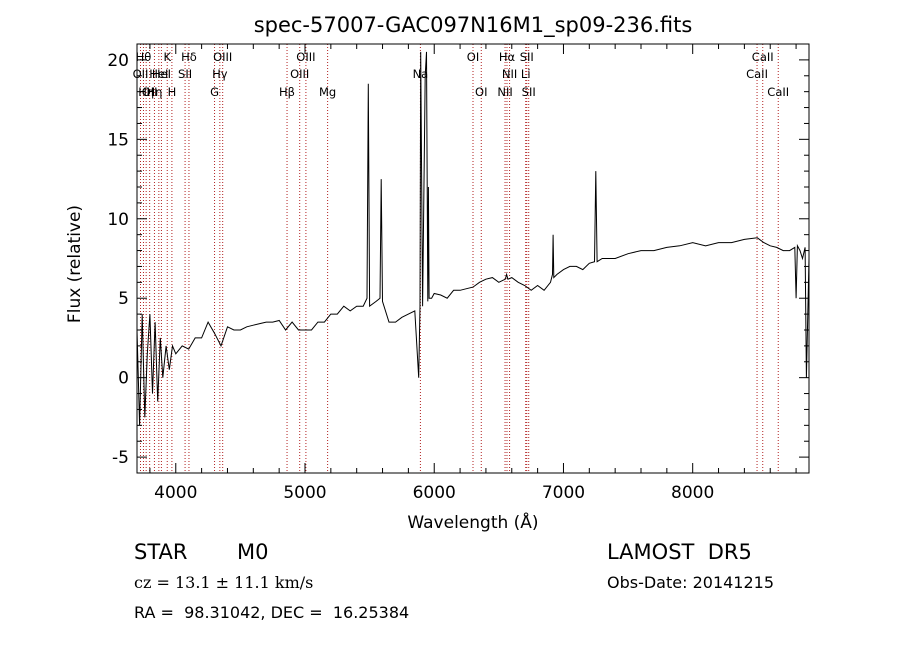  I want to click on x-tick-label: 6000, so click(434, 493).